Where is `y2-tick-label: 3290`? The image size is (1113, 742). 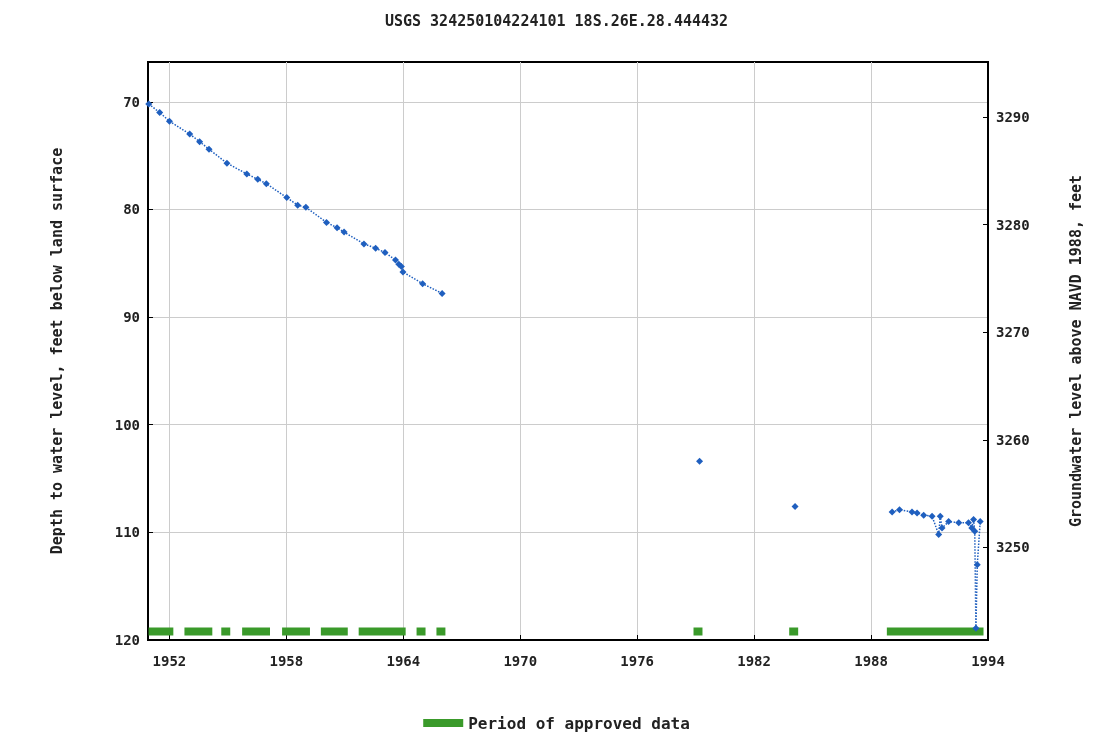 y2-tick-label: 3290 is located at coordinates (1013, 116).